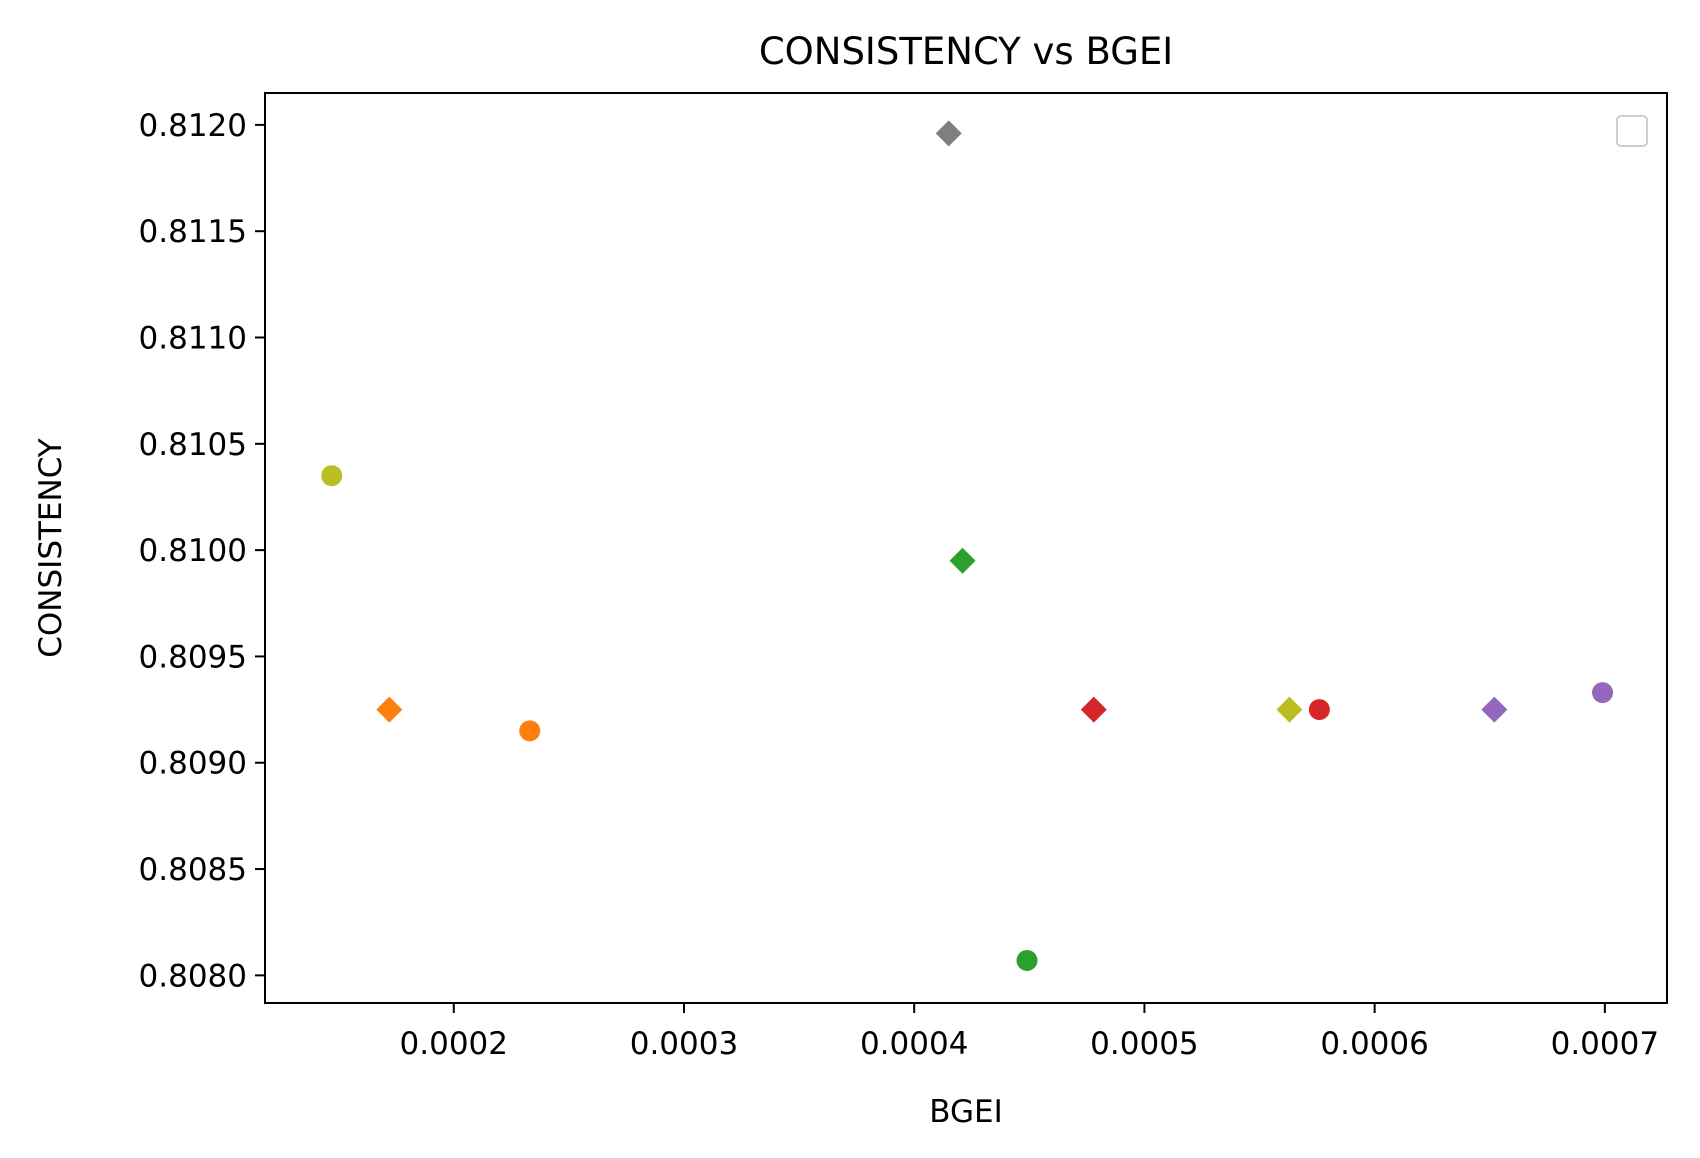 The width and height of the screenshot is (1700, 1158). Describe the element at coordinates (193, 657) in the screenshot. I see `y-tick-label: 0.8095` at that location.